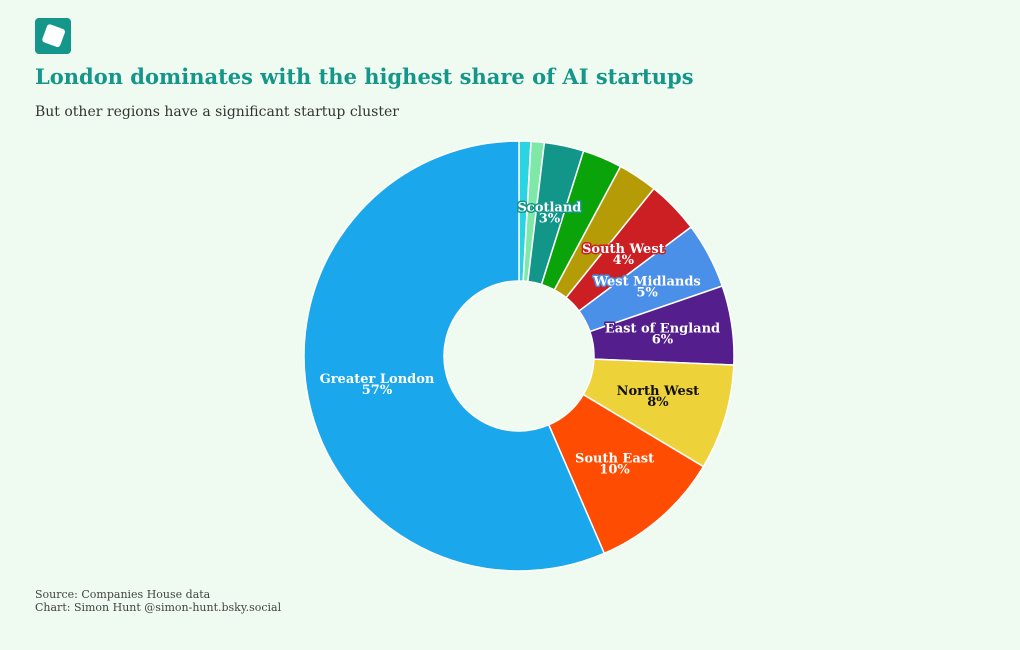 The image size is (1020, 650). What do you see at coordinates (614, 459) in the screenshot?
I see `slice-label: South East` at bounding box center [614, 459].